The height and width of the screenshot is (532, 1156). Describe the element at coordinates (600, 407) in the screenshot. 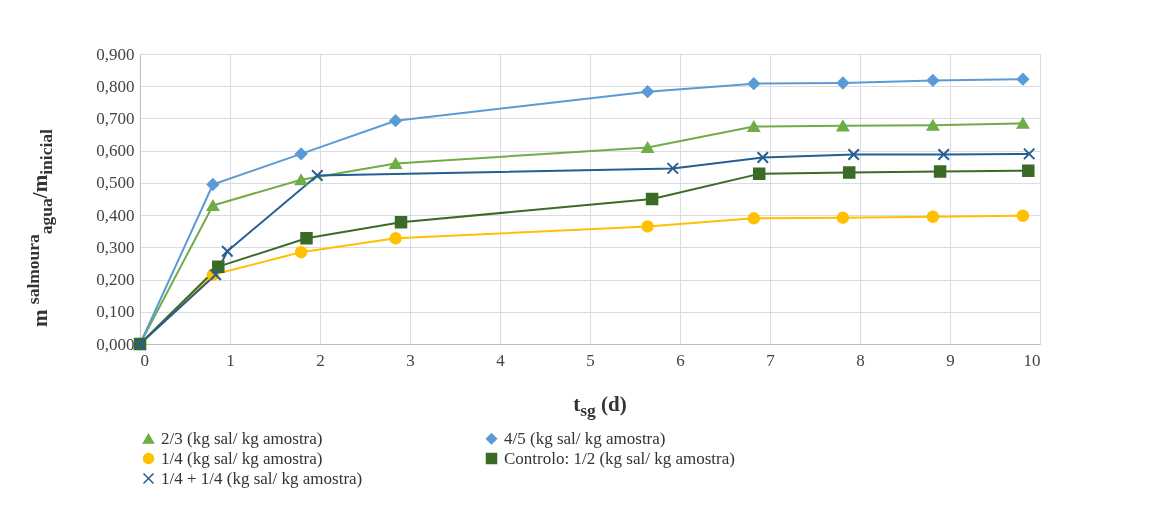

I see `x-axis-title: t$_{sg}$ (d)` at that location.